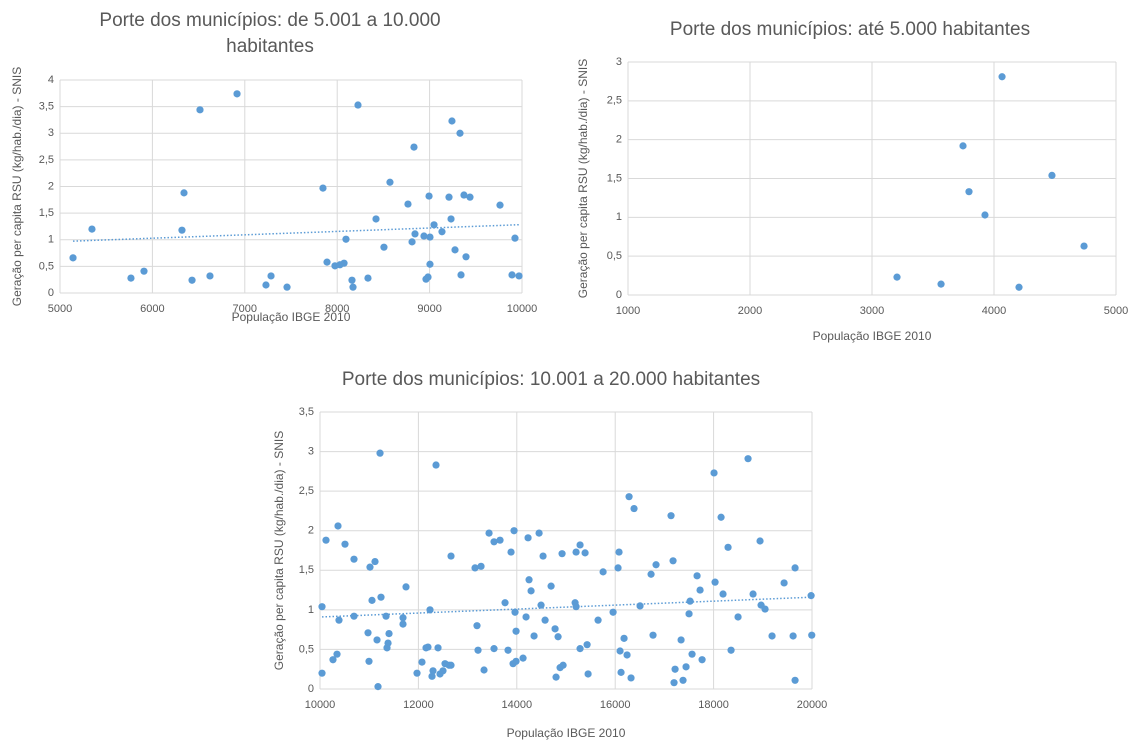 This screenshot has width=1129, height=744. I want to click on x-tick-label: 20000, so click(812, 705).